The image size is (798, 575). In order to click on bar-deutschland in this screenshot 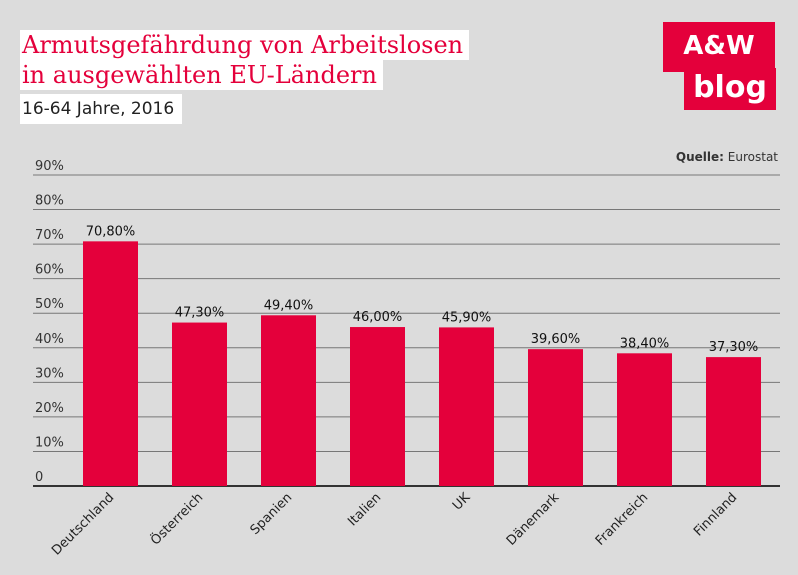, I will do `click(110, 363)`.